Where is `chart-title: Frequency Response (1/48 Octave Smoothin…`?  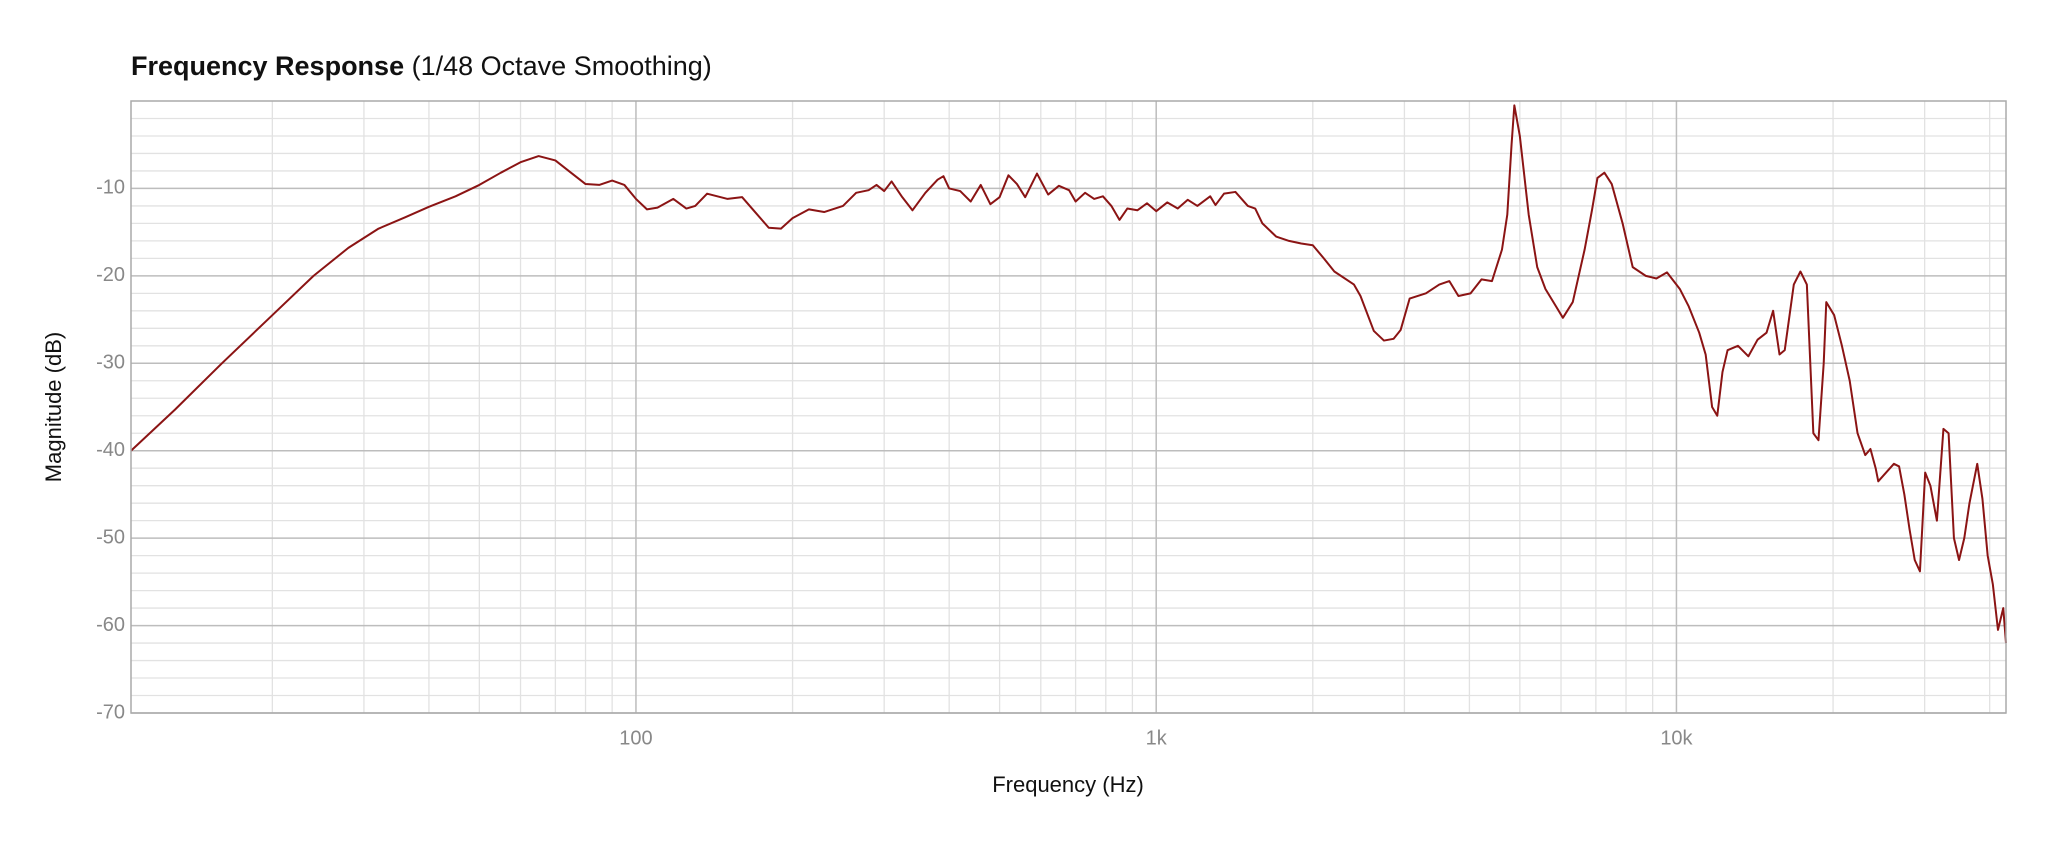 chart-title: Frequency Response (1/48 Octave Smoothin… is located at coordinates (421, 66).